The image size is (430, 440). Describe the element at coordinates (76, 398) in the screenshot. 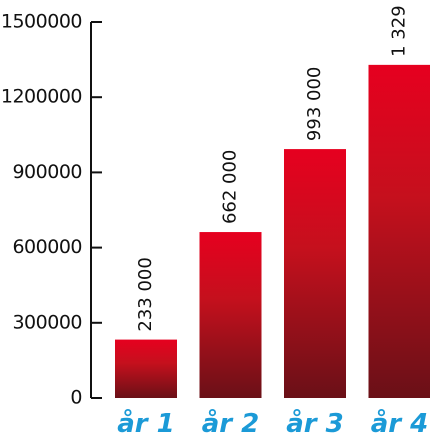

I see `y-tick-label: 0` at that location.